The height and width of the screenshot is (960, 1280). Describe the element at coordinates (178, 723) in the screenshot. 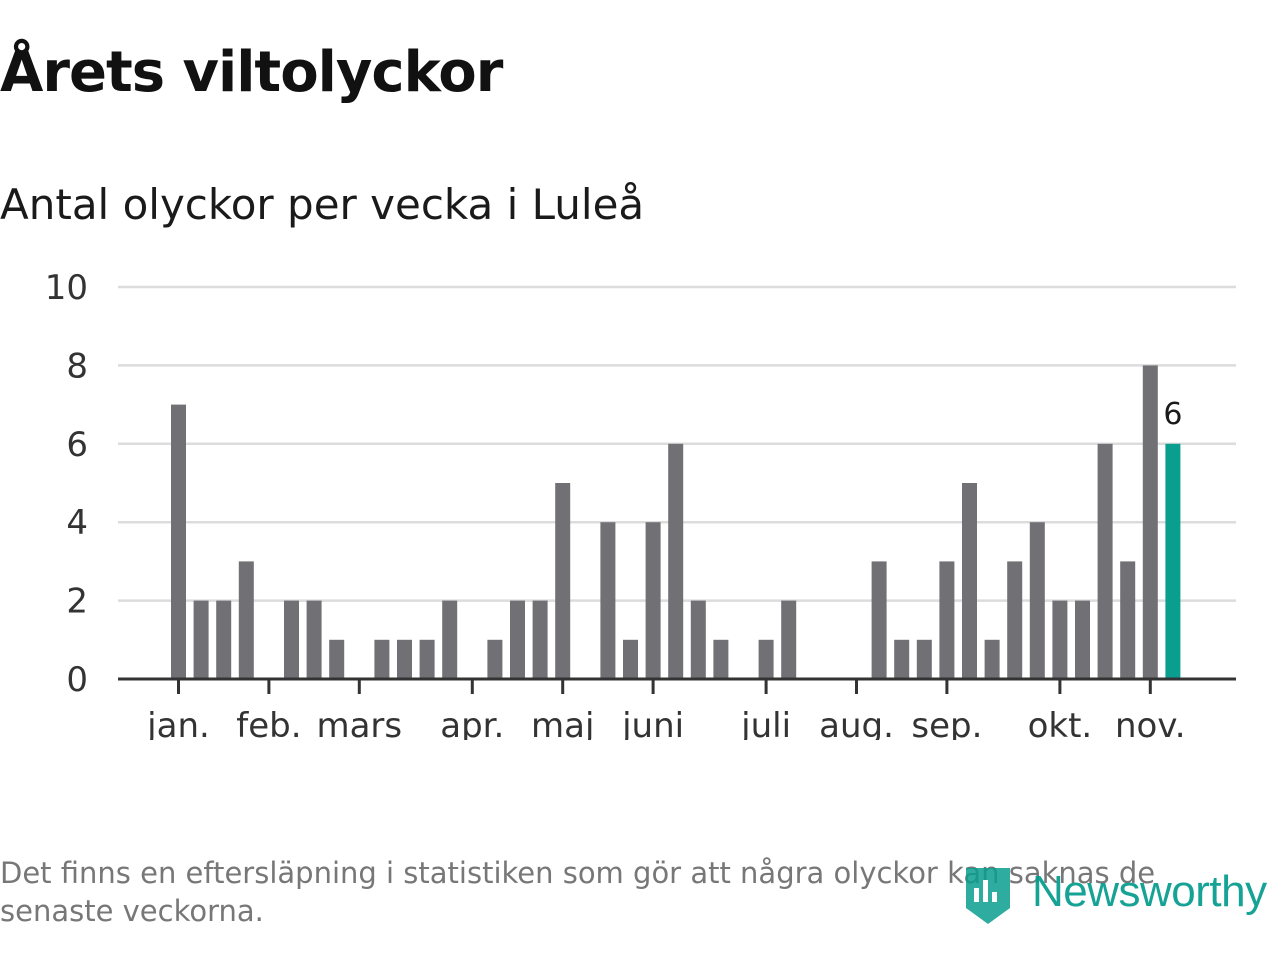

I see `x-tick-label: jan.` at that location.